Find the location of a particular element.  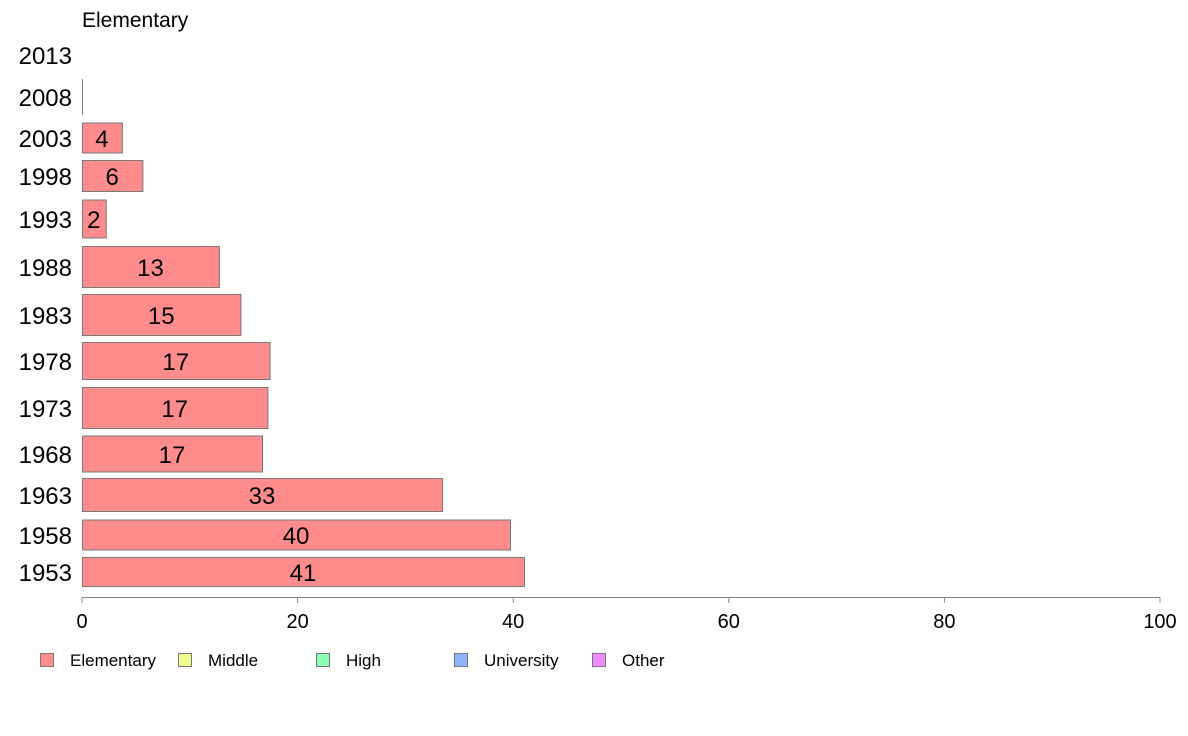

y-tick-label: 1963 is located at coordinates (45, 496).